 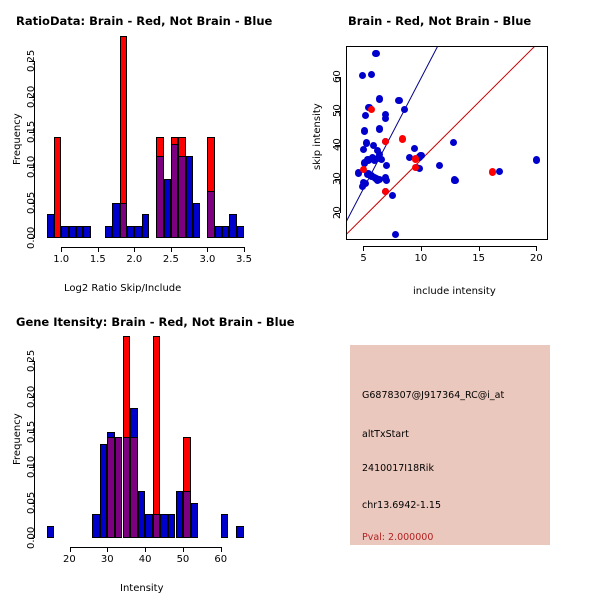 What do you see at coordinates (433, 395) in the screenshot?
I see `info-probe-id: G6878307@J917364_RC@i_at` at bounding box center [433, 395].